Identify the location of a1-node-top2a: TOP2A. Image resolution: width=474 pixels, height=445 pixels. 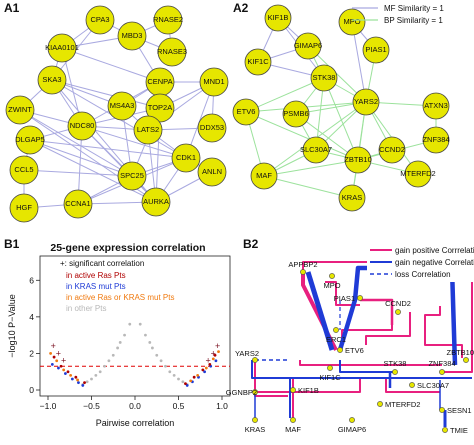
(160, 108).